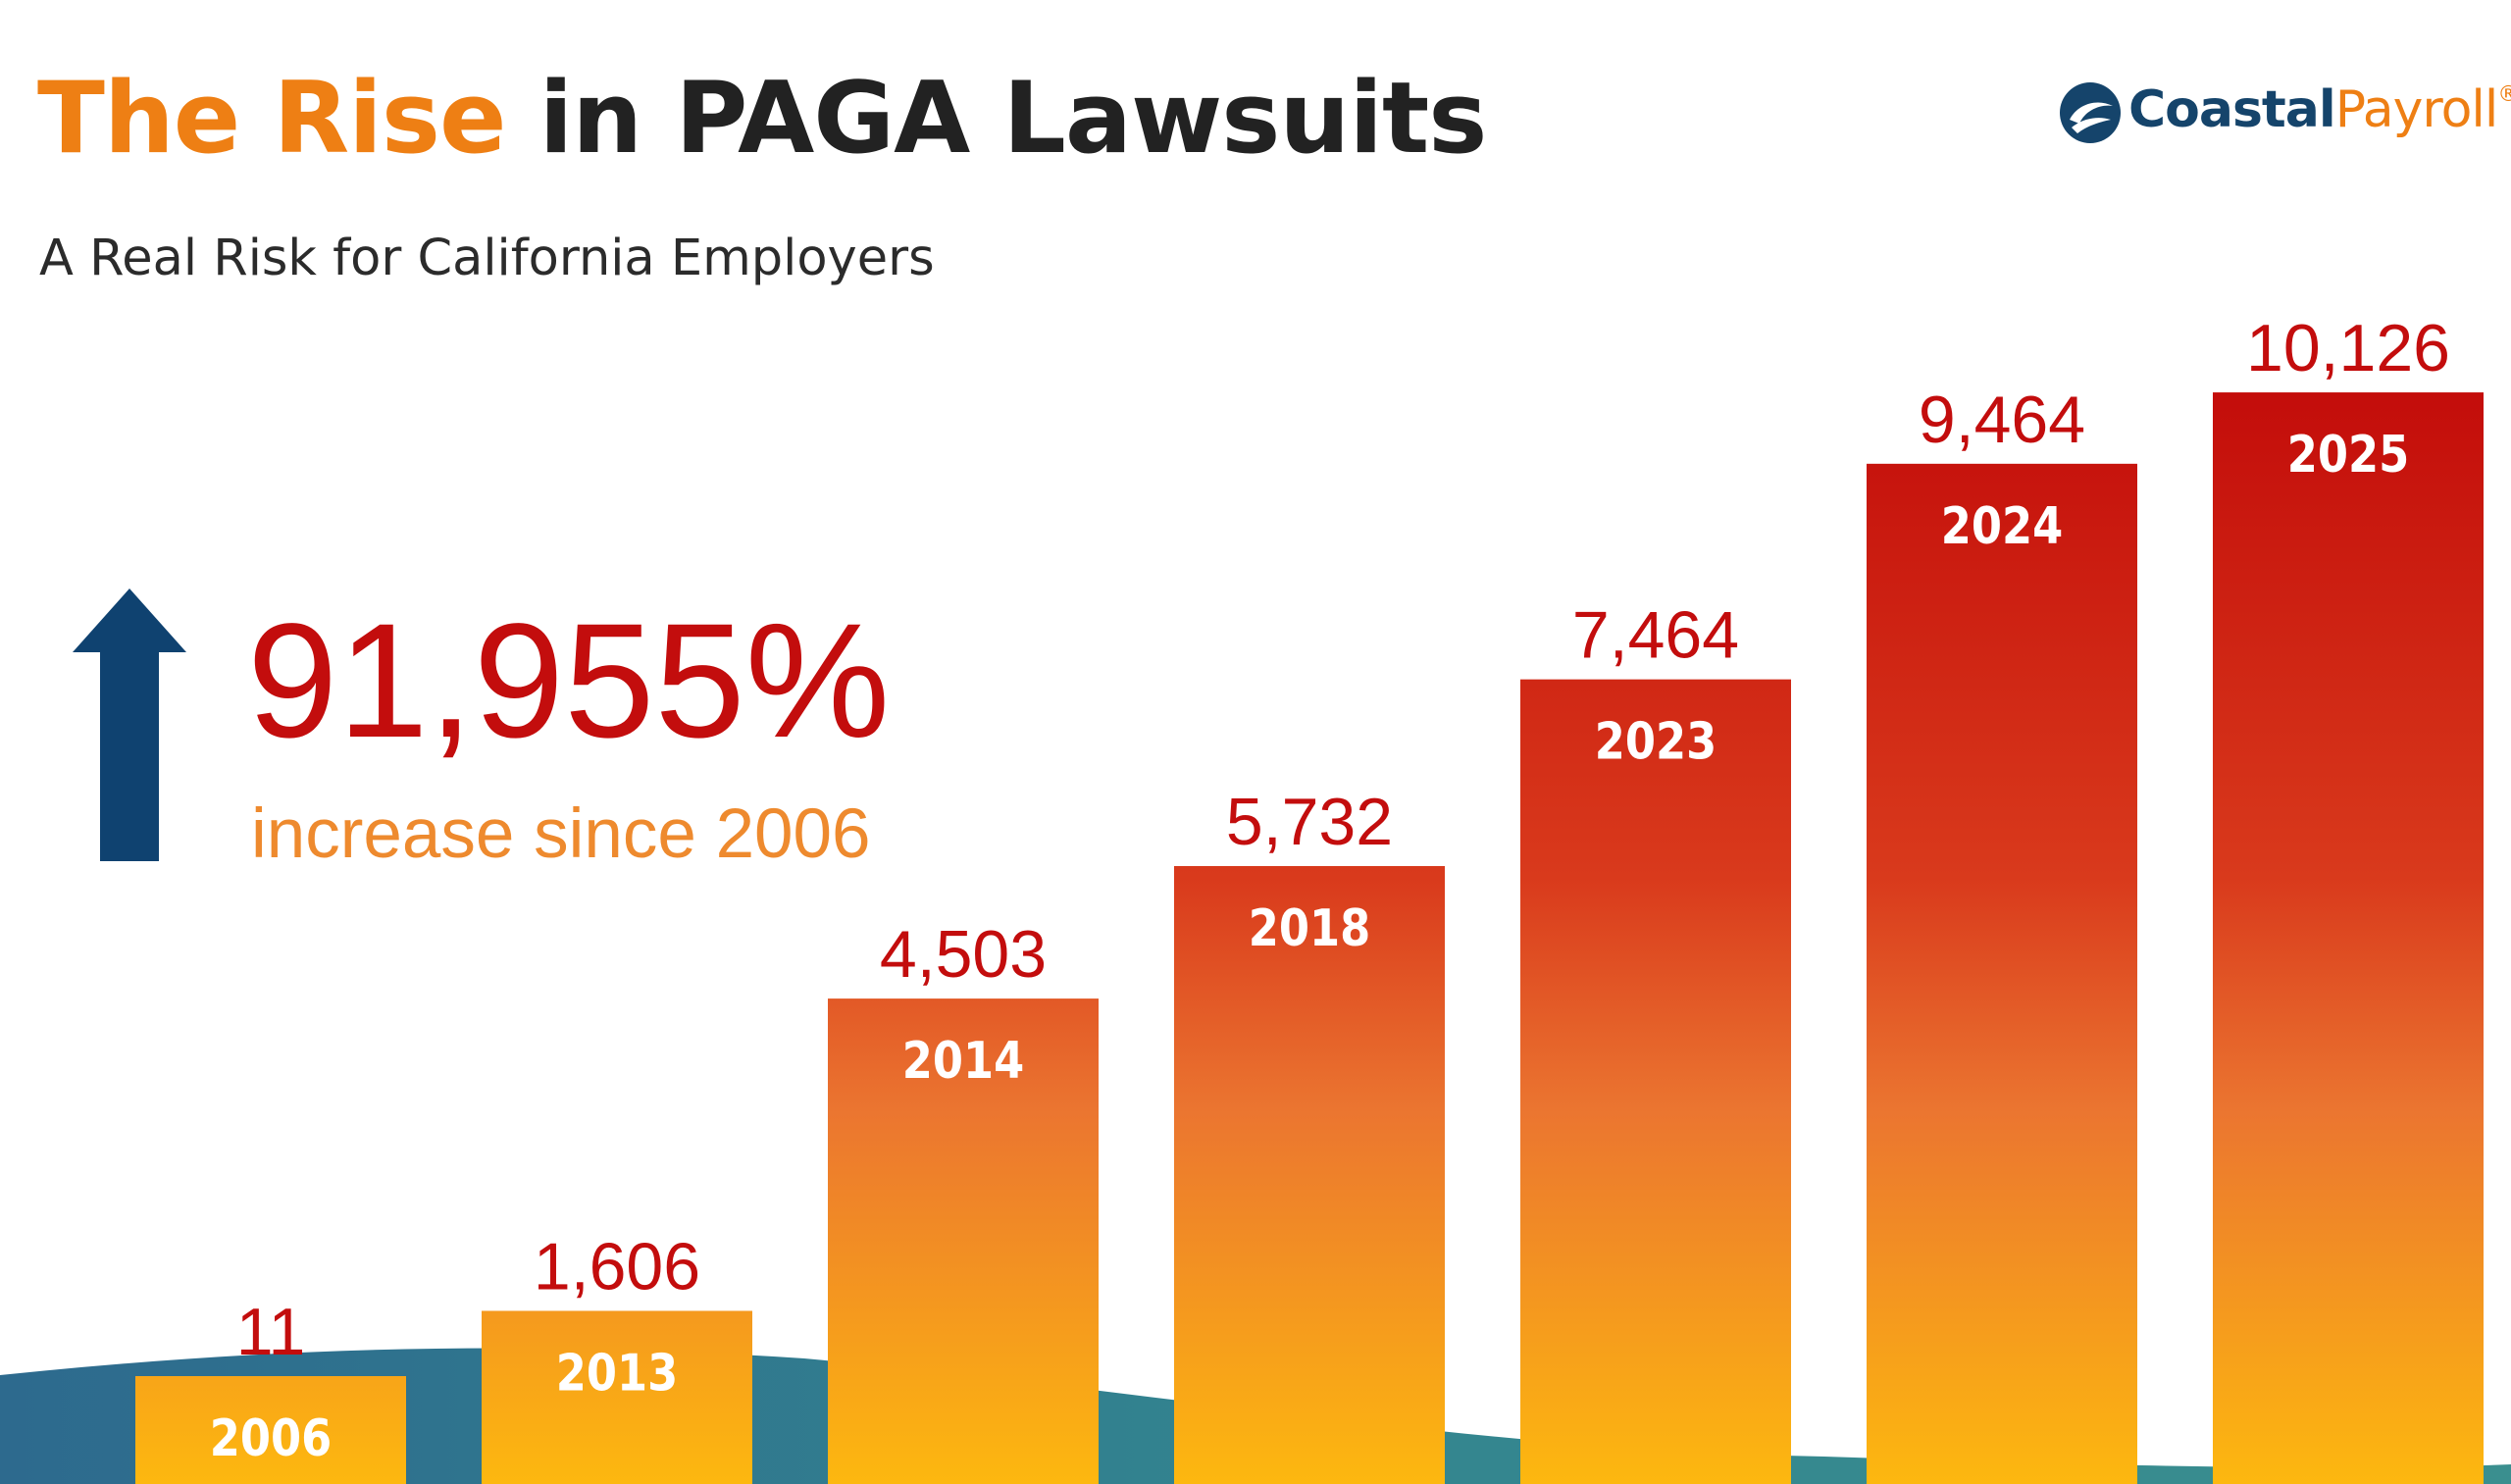 This screenshot has width=2511, height=1484. Describe the element at coordinates (2348, 938) in the screenshot. I see `bar-2025` at that location.